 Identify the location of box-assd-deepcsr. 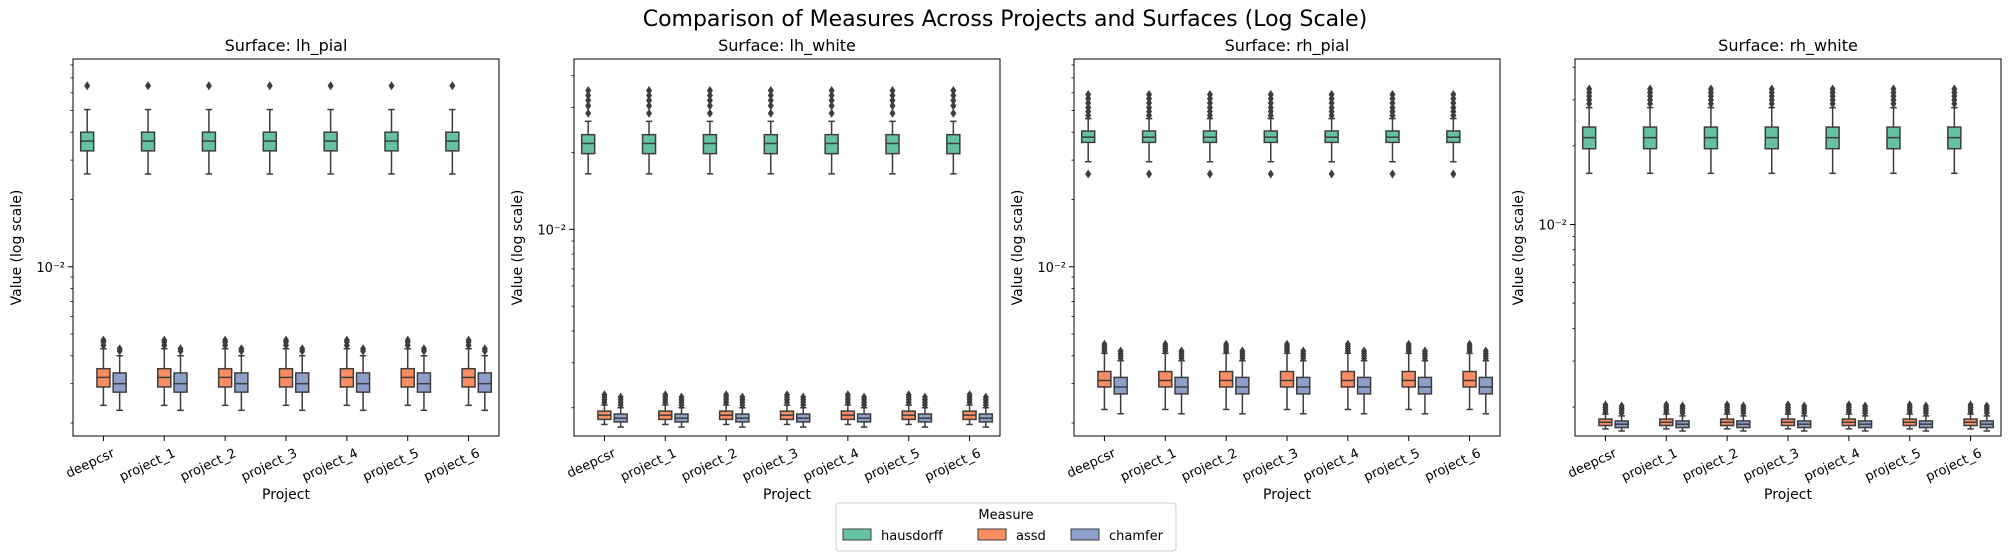
(1605, 415).